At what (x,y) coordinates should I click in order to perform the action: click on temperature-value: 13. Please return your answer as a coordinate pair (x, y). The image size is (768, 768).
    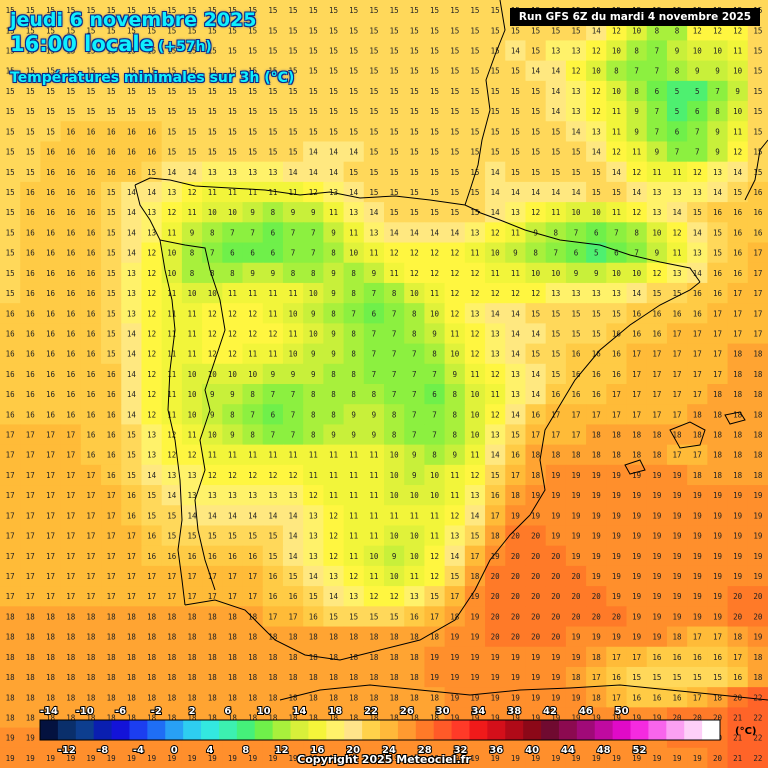
    Looking at the image, I should click on (272, 495).